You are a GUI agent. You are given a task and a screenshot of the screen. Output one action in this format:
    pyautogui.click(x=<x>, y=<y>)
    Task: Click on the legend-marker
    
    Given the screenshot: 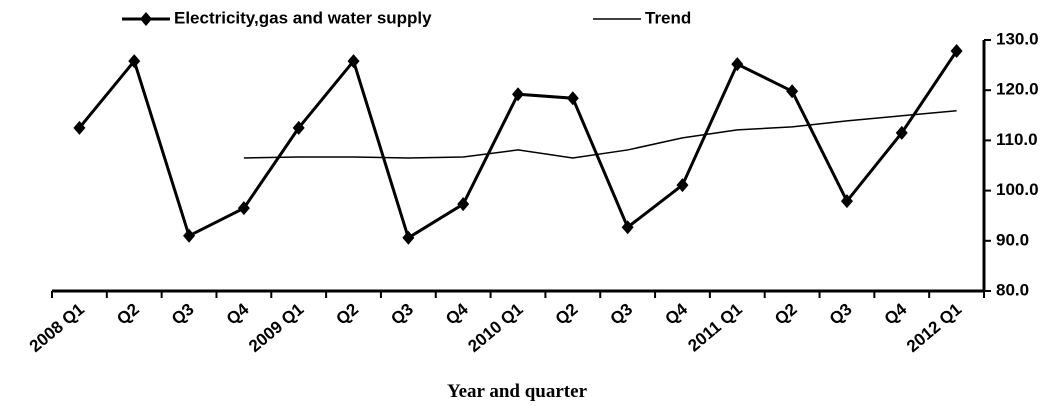 What is the action you would take?
    pyautogui.click(x=146, y=19)
    